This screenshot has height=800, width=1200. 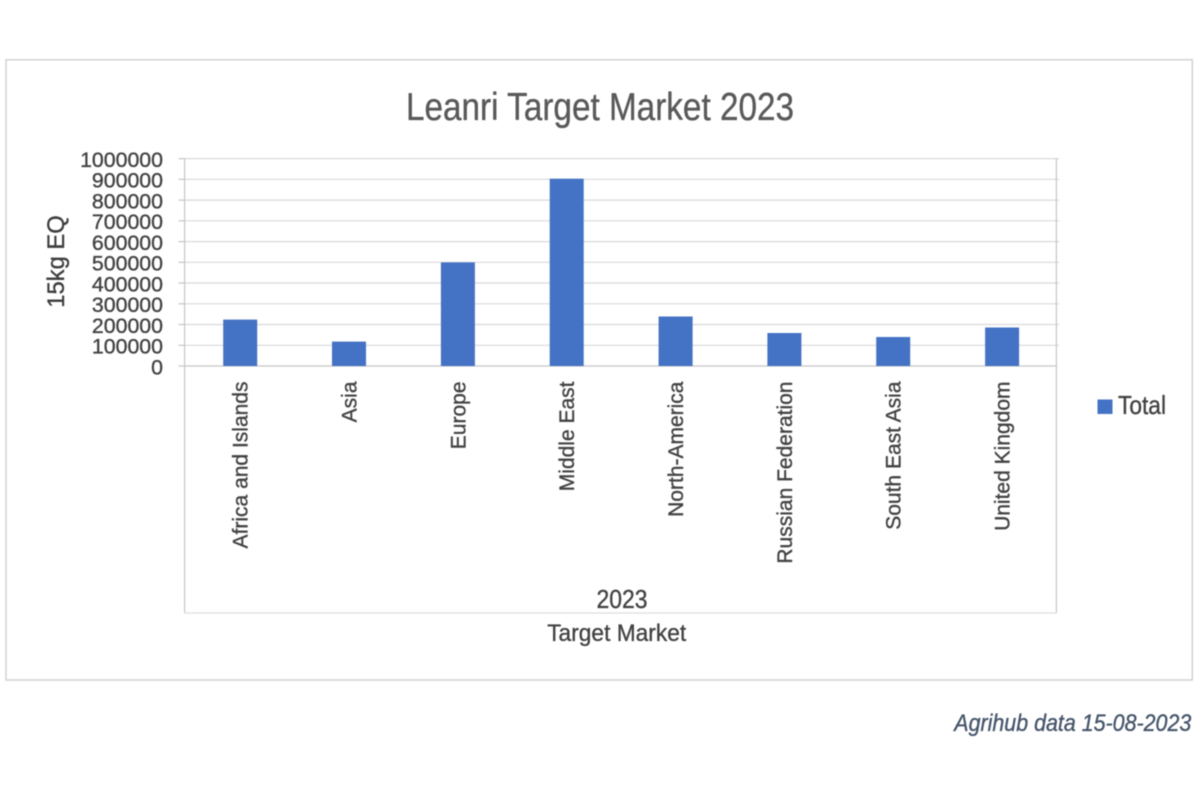 I want to click on svg-text: Europe, so click(x=458, y=416).